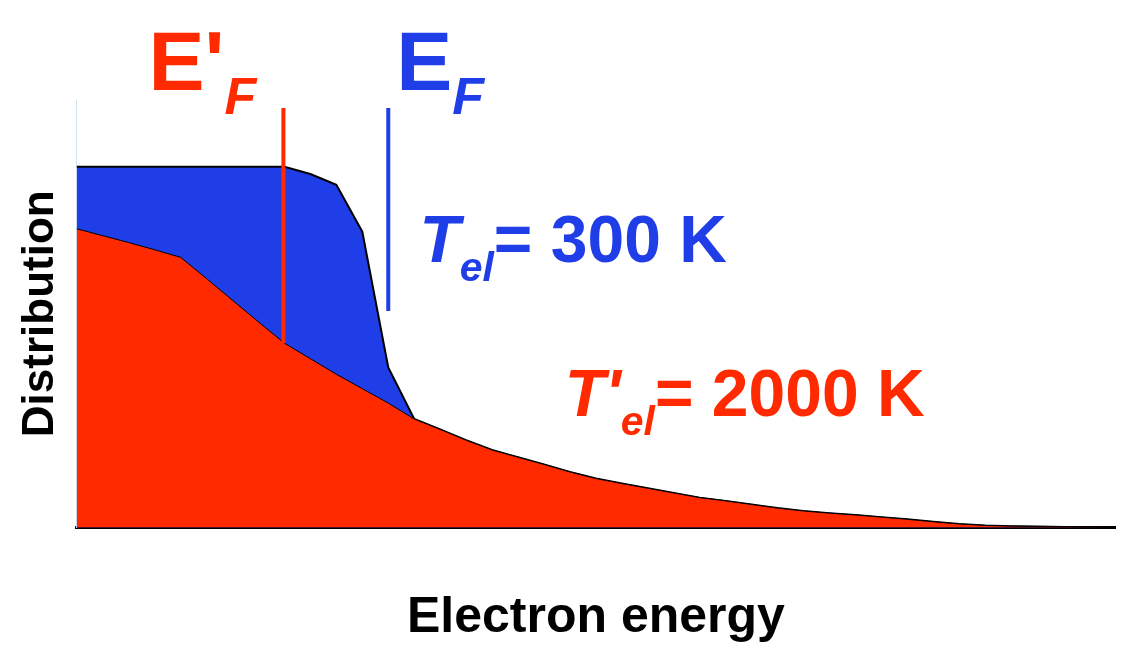  Describe the element at coordinates (37, 314) in the screenshot. I see `y-axis-title: Distribution` at that location.